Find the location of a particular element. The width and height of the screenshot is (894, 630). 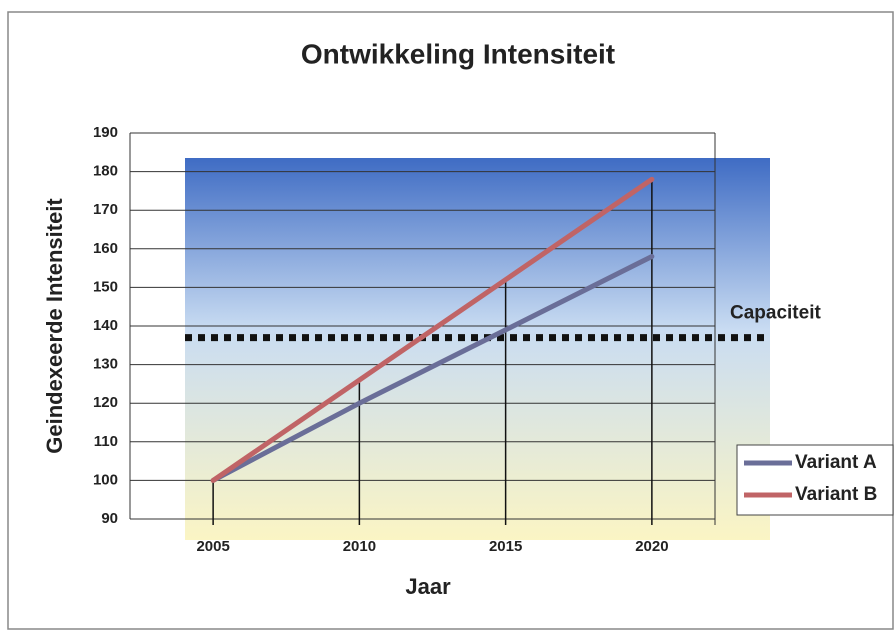

y-tick-label: 120 is located at coordinates (105, 402).